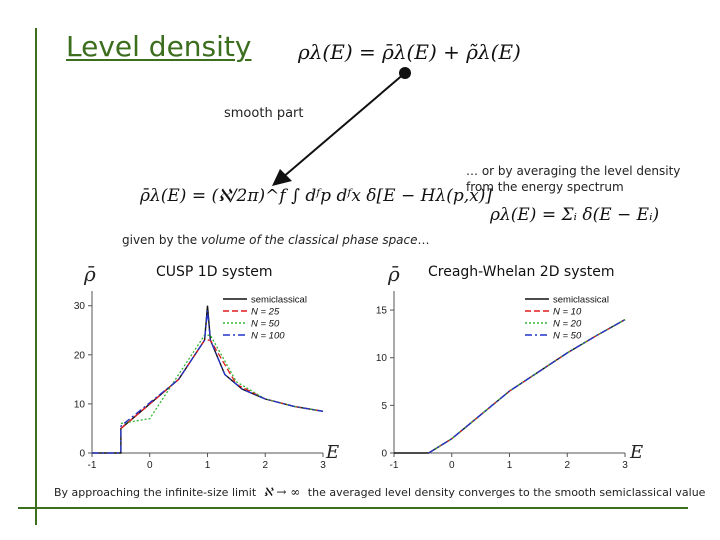 This screenshot has width=720, height=540. Describe the element at coordinates (282, 492) in the screenshot. I see `footer-math: ℵ → ∞` at that location.